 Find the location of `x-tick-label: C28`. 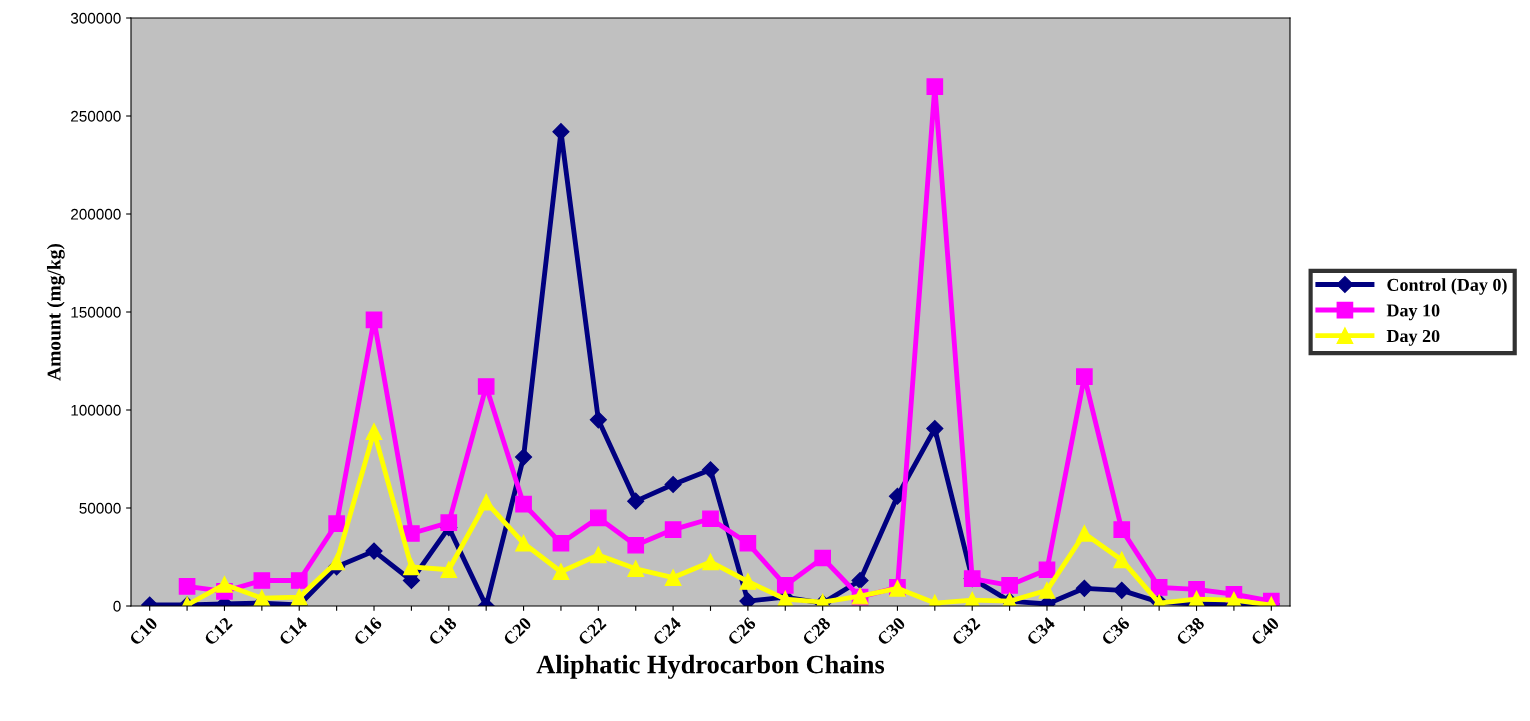

x-tick-label: C28 is located at coordinates (816, 631).